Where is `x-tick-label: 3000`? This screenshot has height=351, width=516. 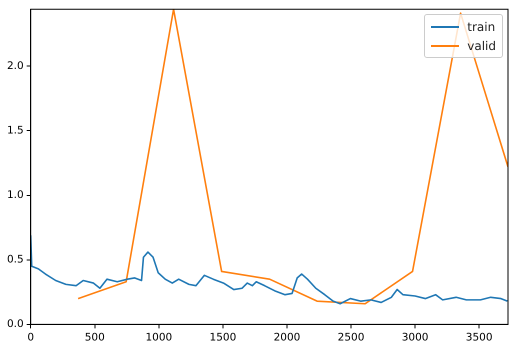 x-tick-label: 3000 is located at coordinates (415, 337).